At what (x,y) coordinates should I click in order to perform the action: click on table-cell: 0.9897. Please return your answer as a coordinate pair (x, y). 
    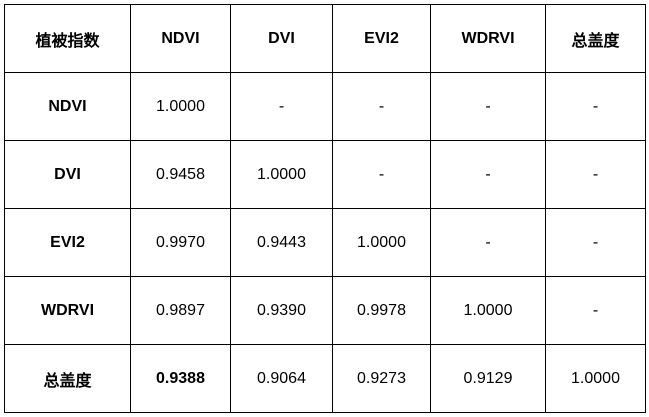
    Looking at the image, I should click on (180, 310).